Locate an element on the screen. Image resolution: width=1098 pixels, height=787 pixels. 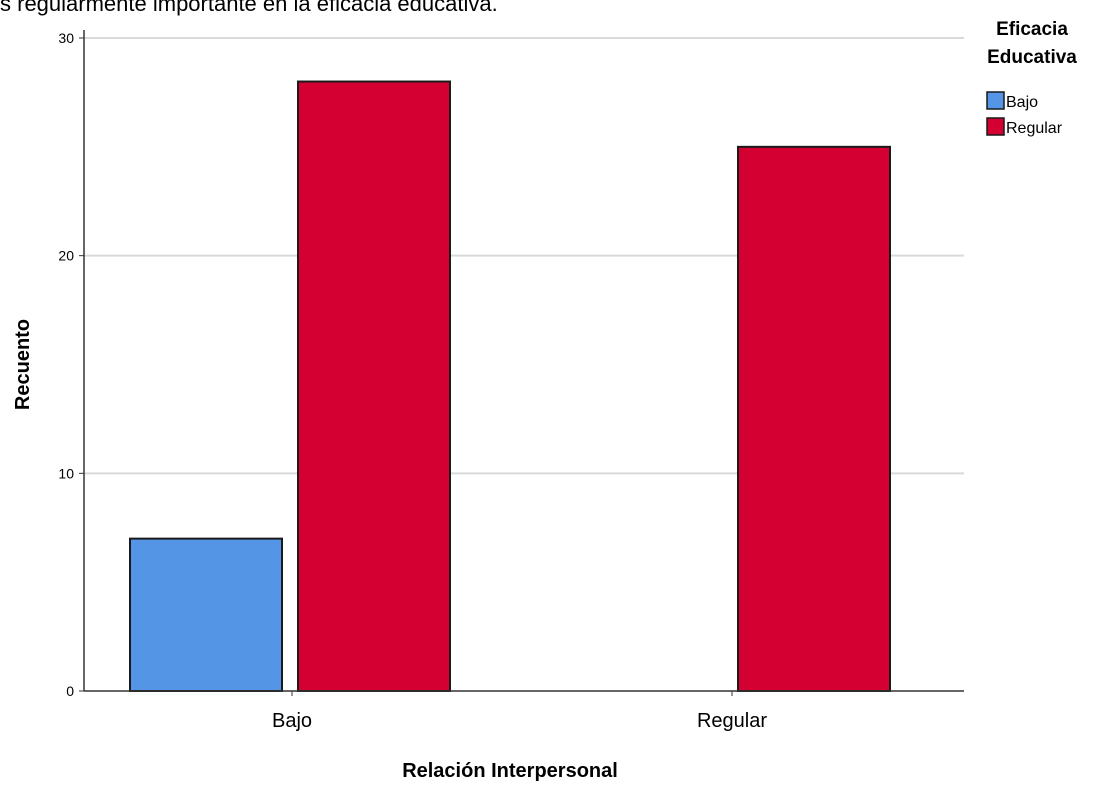
legend-label: Regular is located at coordinates (1034, 128).